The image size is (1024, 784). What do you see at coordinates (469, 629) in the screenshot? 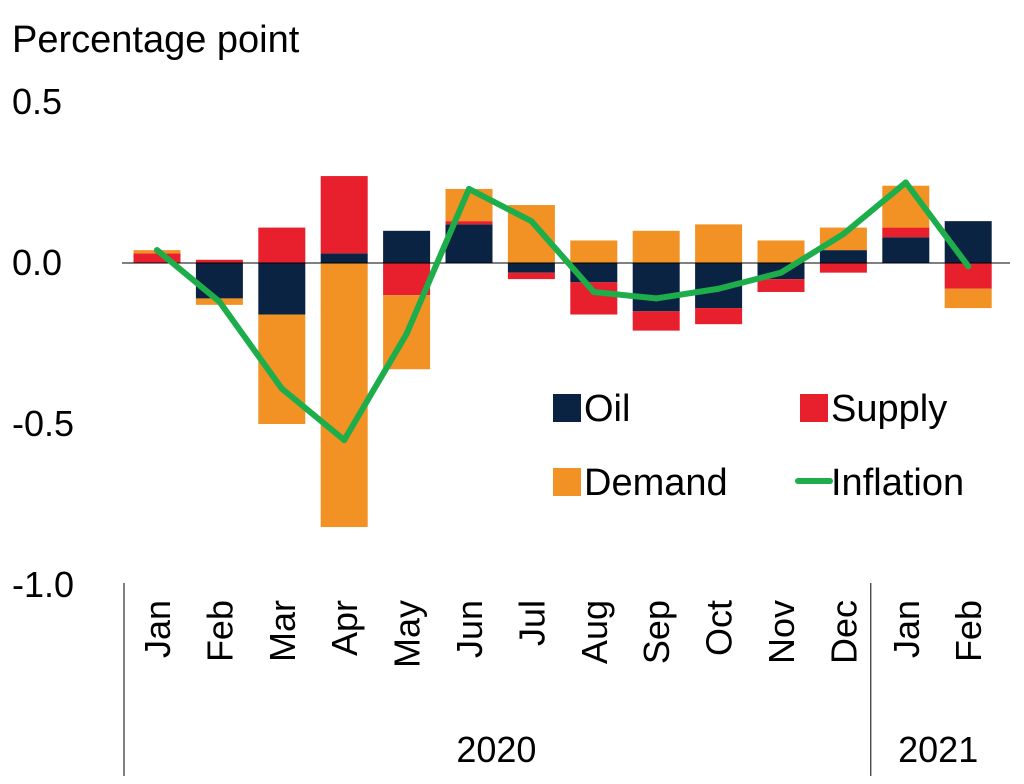
I see `x-tick-label: Jun` at bounding box center [469, 629].